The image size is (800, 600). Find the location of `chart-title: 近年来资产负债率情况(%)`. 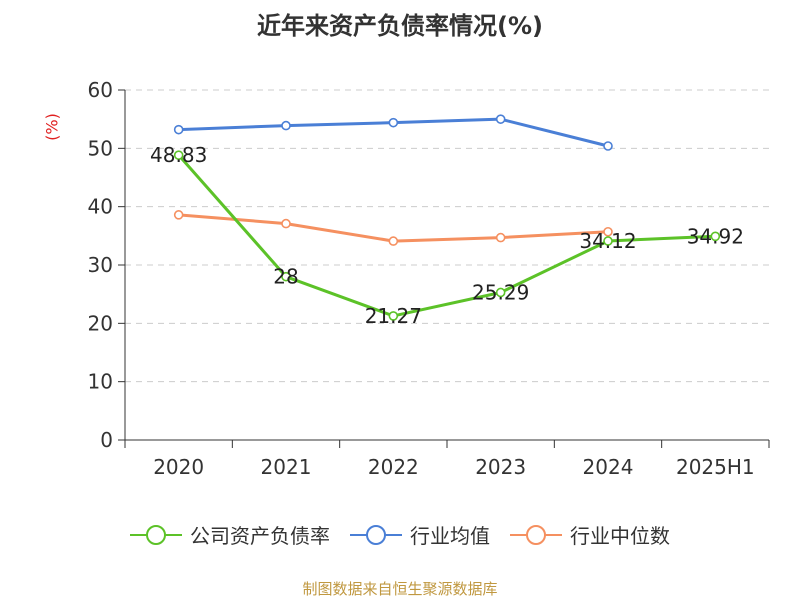

chart-title: 近年来资产负债率情况(%) is located at coordinates (400, 26).